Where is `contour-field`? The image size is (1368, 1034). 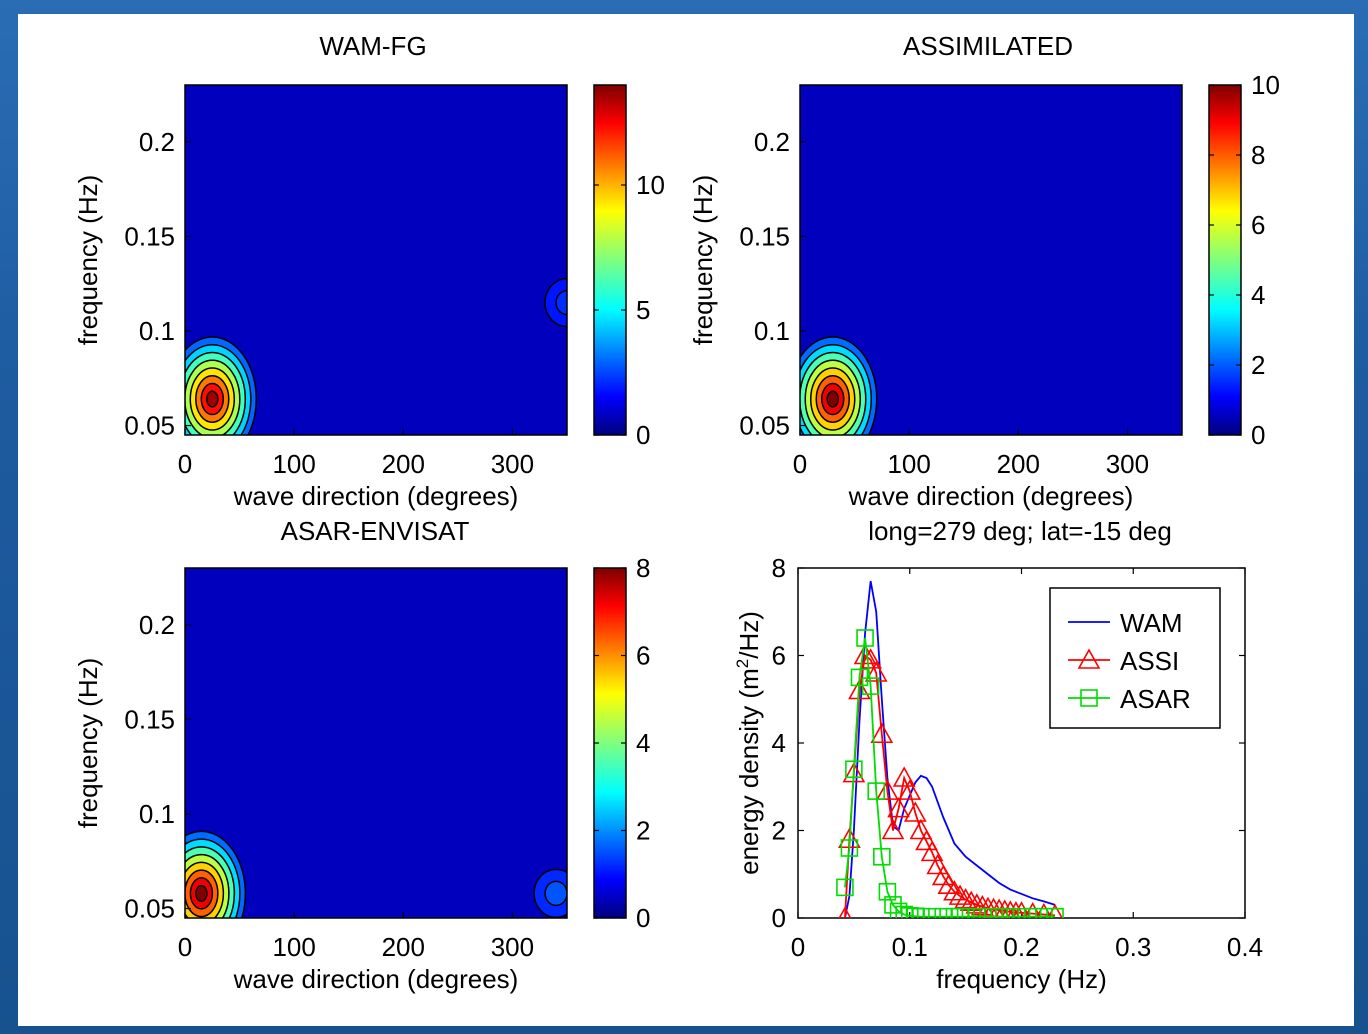
contour-field is located at coordinates (376, 743).